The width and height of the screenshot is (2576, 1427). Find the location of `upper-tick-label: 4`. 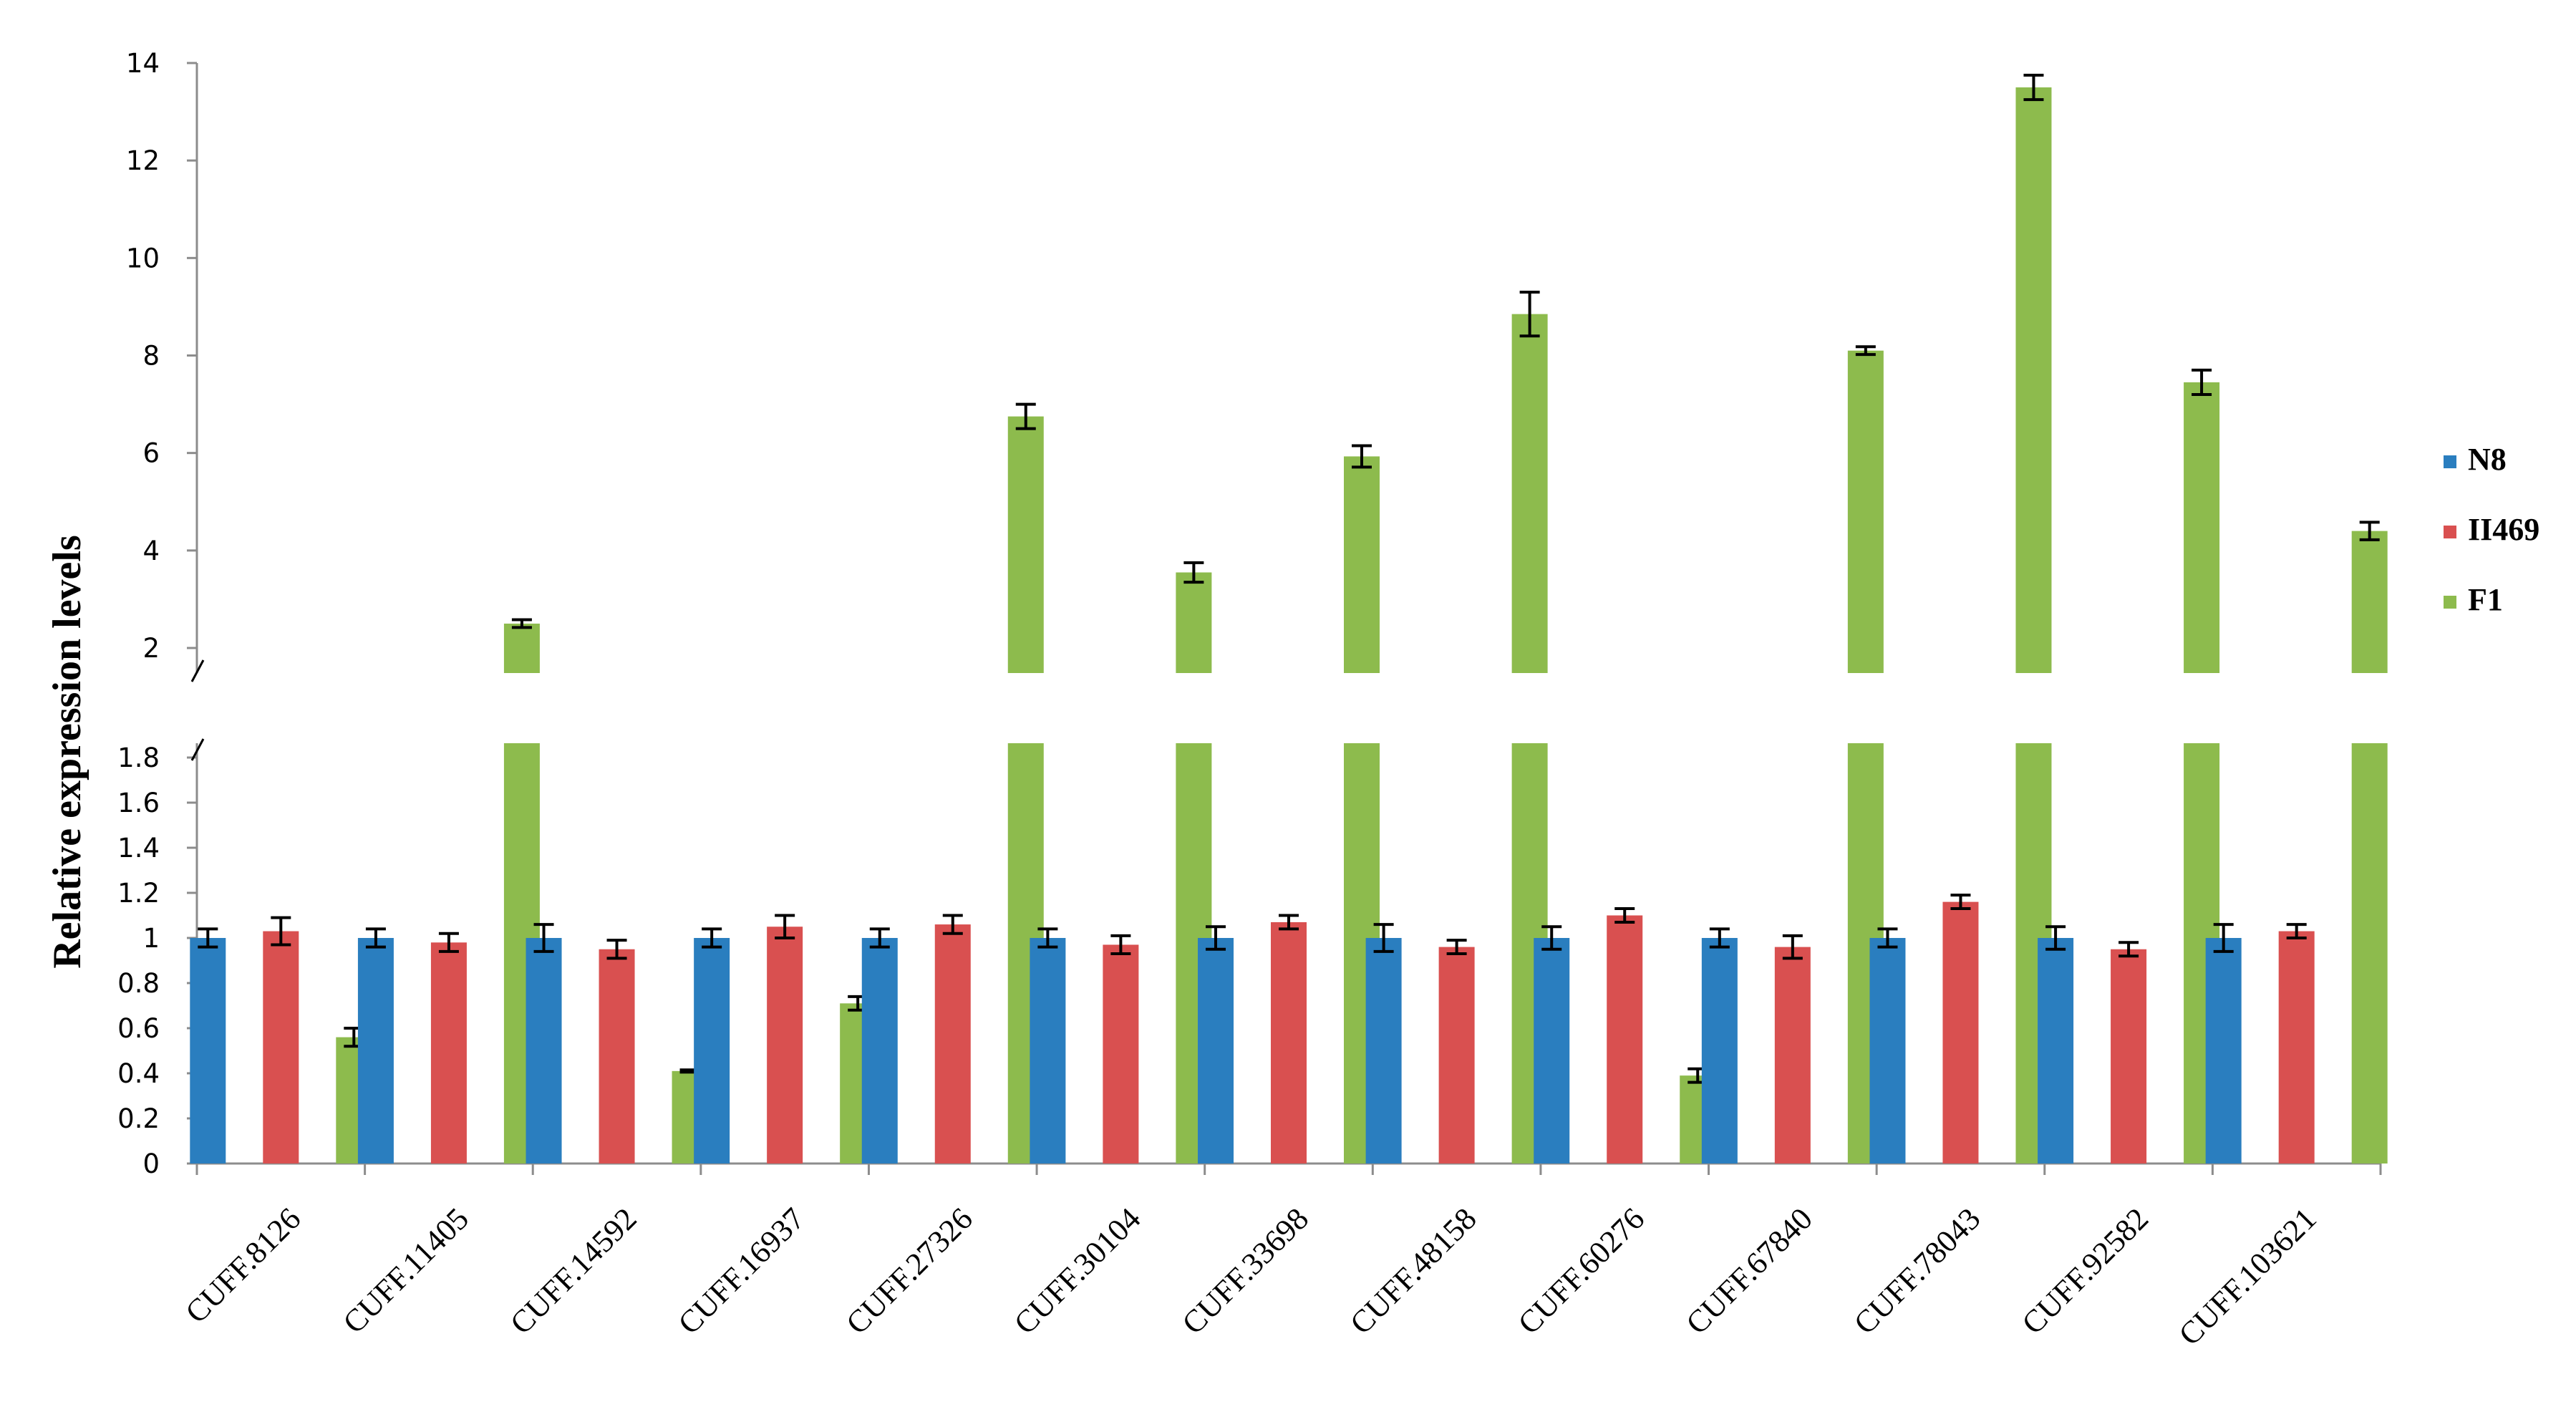

upper-tick-label: 4 is located at coordinates (151, 551).